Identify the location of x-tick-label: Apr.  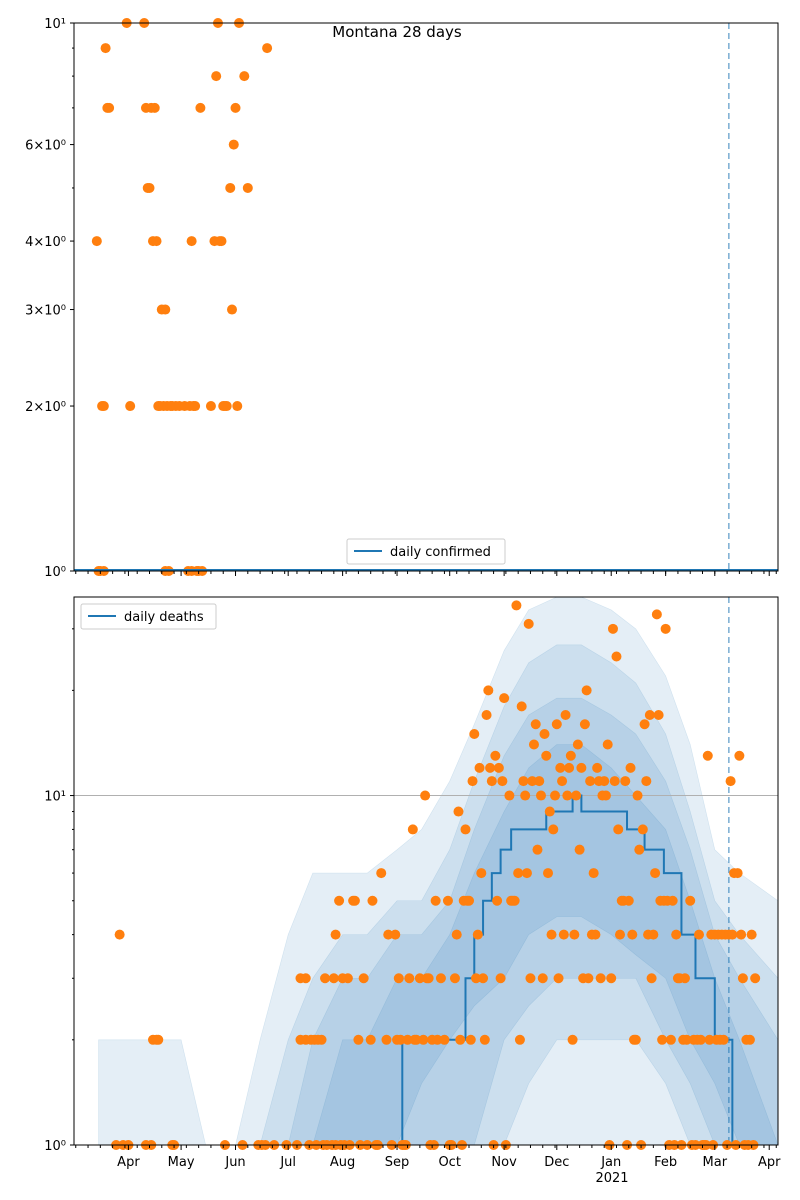
(128, 1162).